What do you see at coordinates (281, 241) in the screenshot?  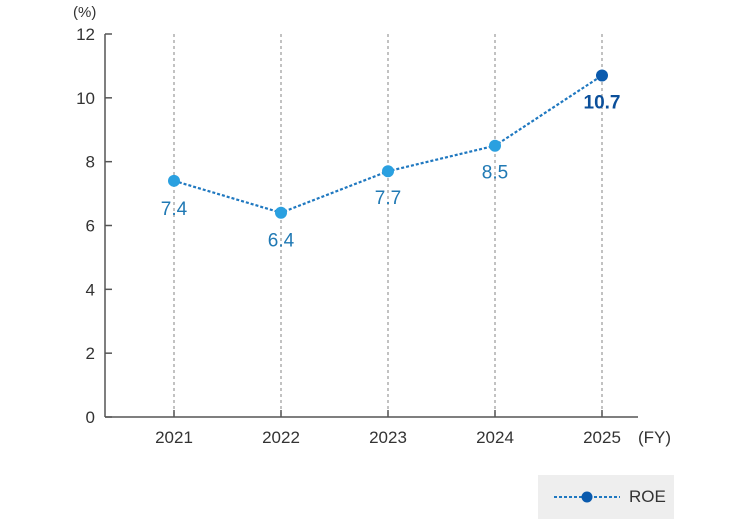 I see `data-label-2022: 6.4` at bounding box center [281, 241].